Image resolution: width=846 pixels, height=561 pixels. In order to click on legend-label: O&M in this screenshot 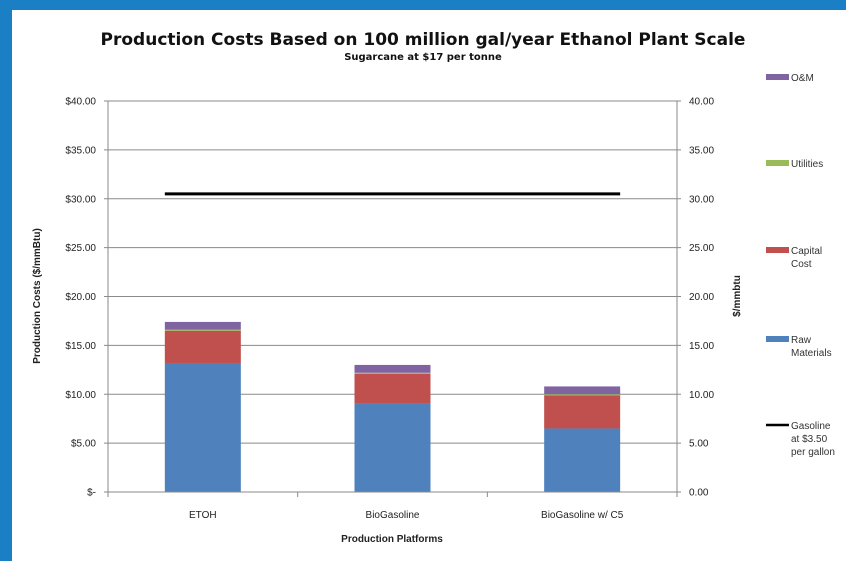, I will do `click(802, 78)`.